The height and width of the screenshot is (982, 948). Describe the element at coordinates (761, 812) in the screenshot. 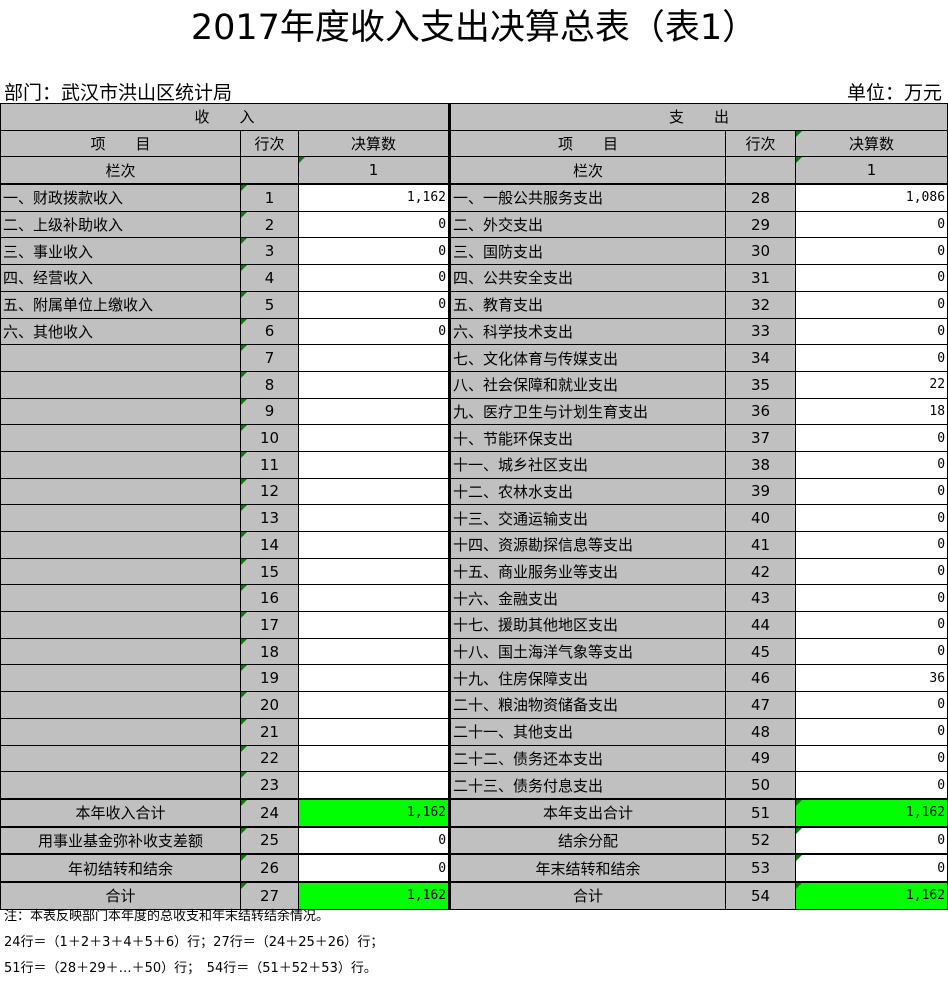

I see `expense-summary-no: 51` at that location.